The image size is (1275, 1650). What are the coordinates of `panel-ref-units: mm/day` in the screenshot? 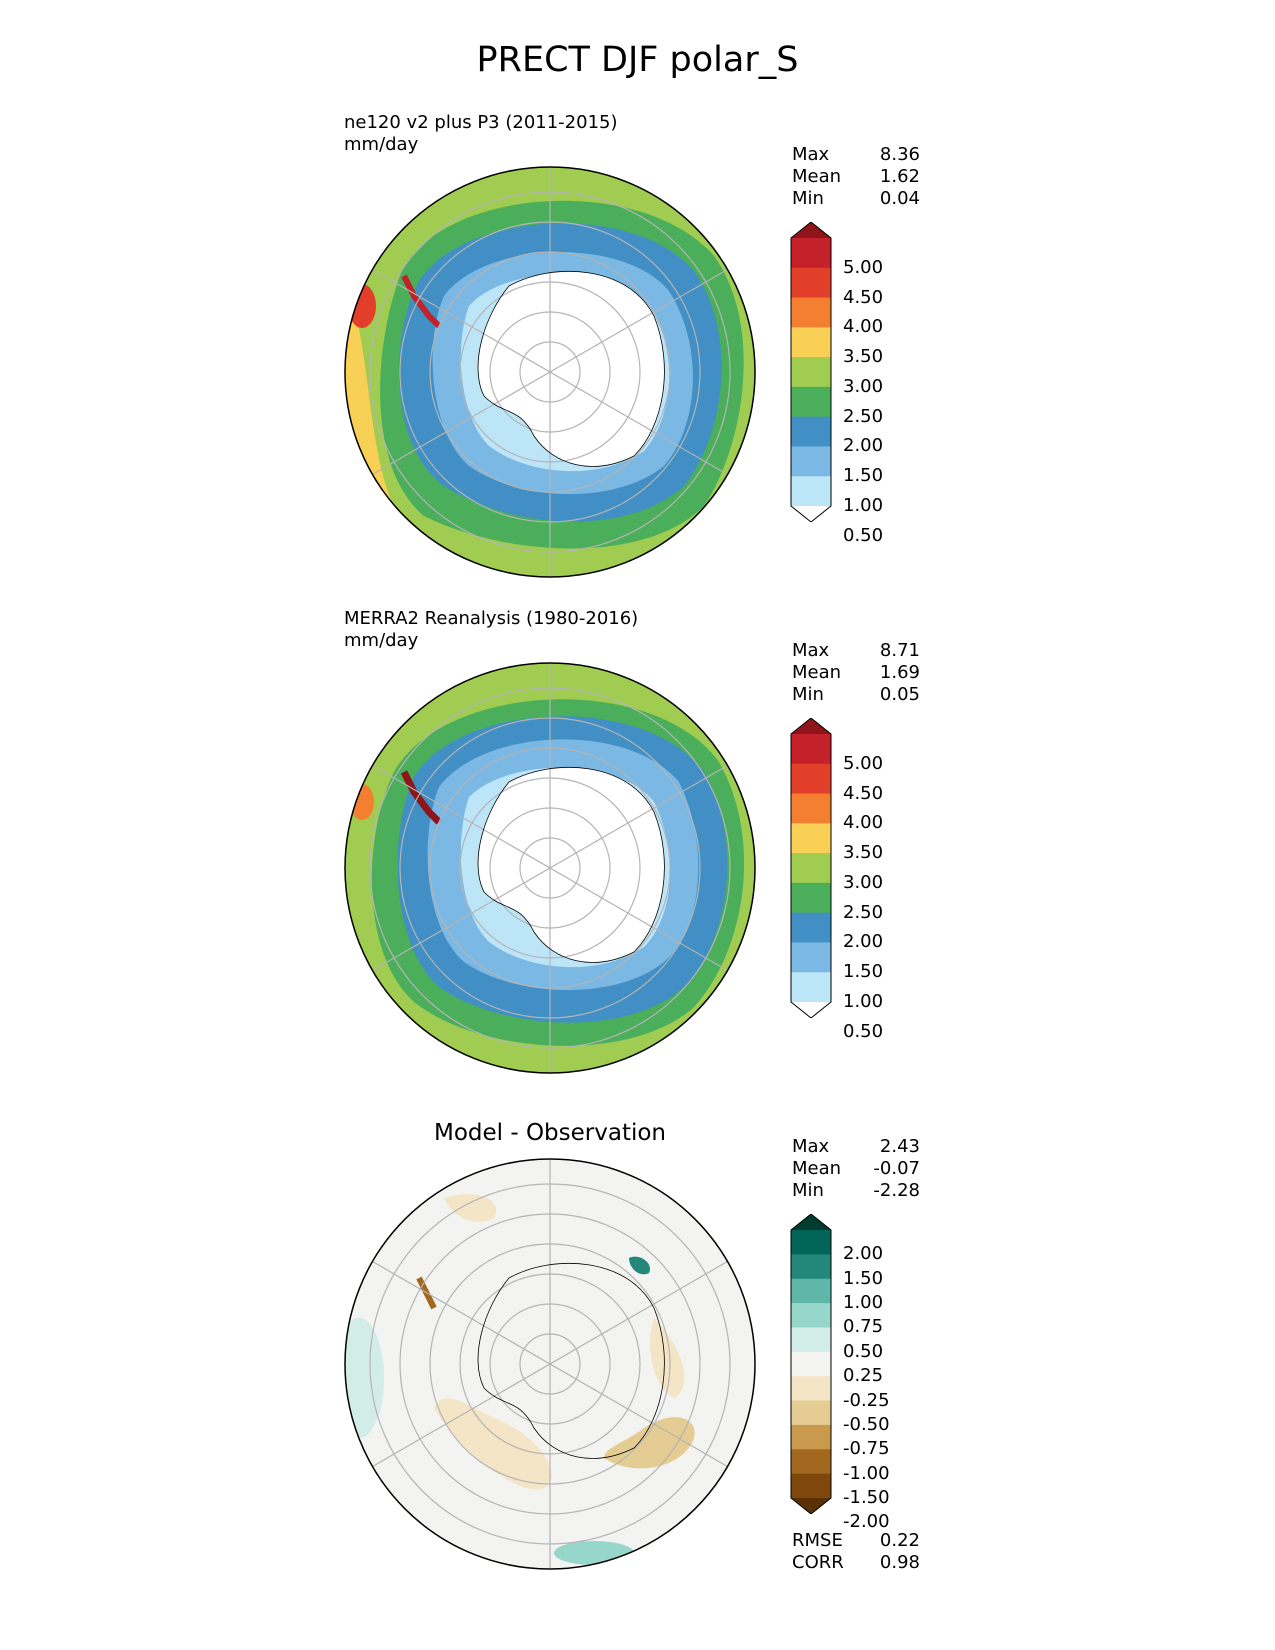 It's located at (381, 640).